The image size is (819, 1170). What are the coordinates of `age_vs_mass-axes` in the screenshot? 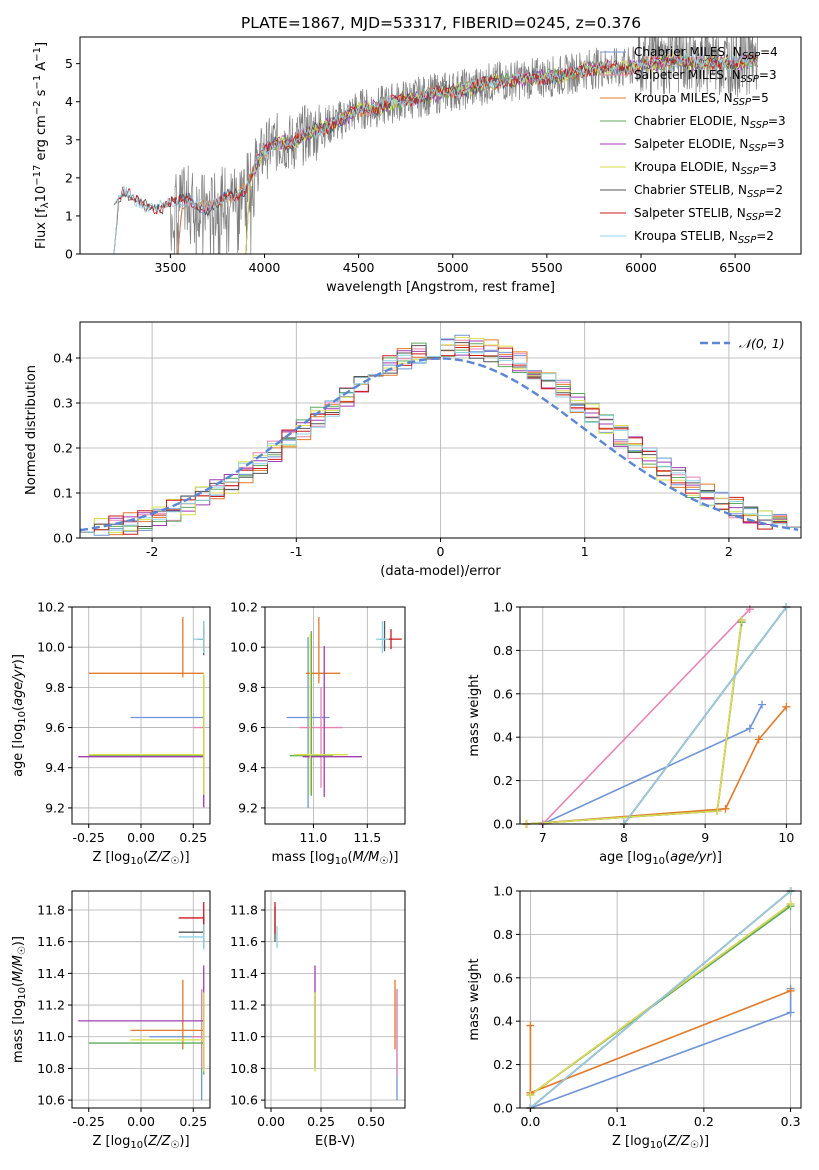 It's located at (335, 715).